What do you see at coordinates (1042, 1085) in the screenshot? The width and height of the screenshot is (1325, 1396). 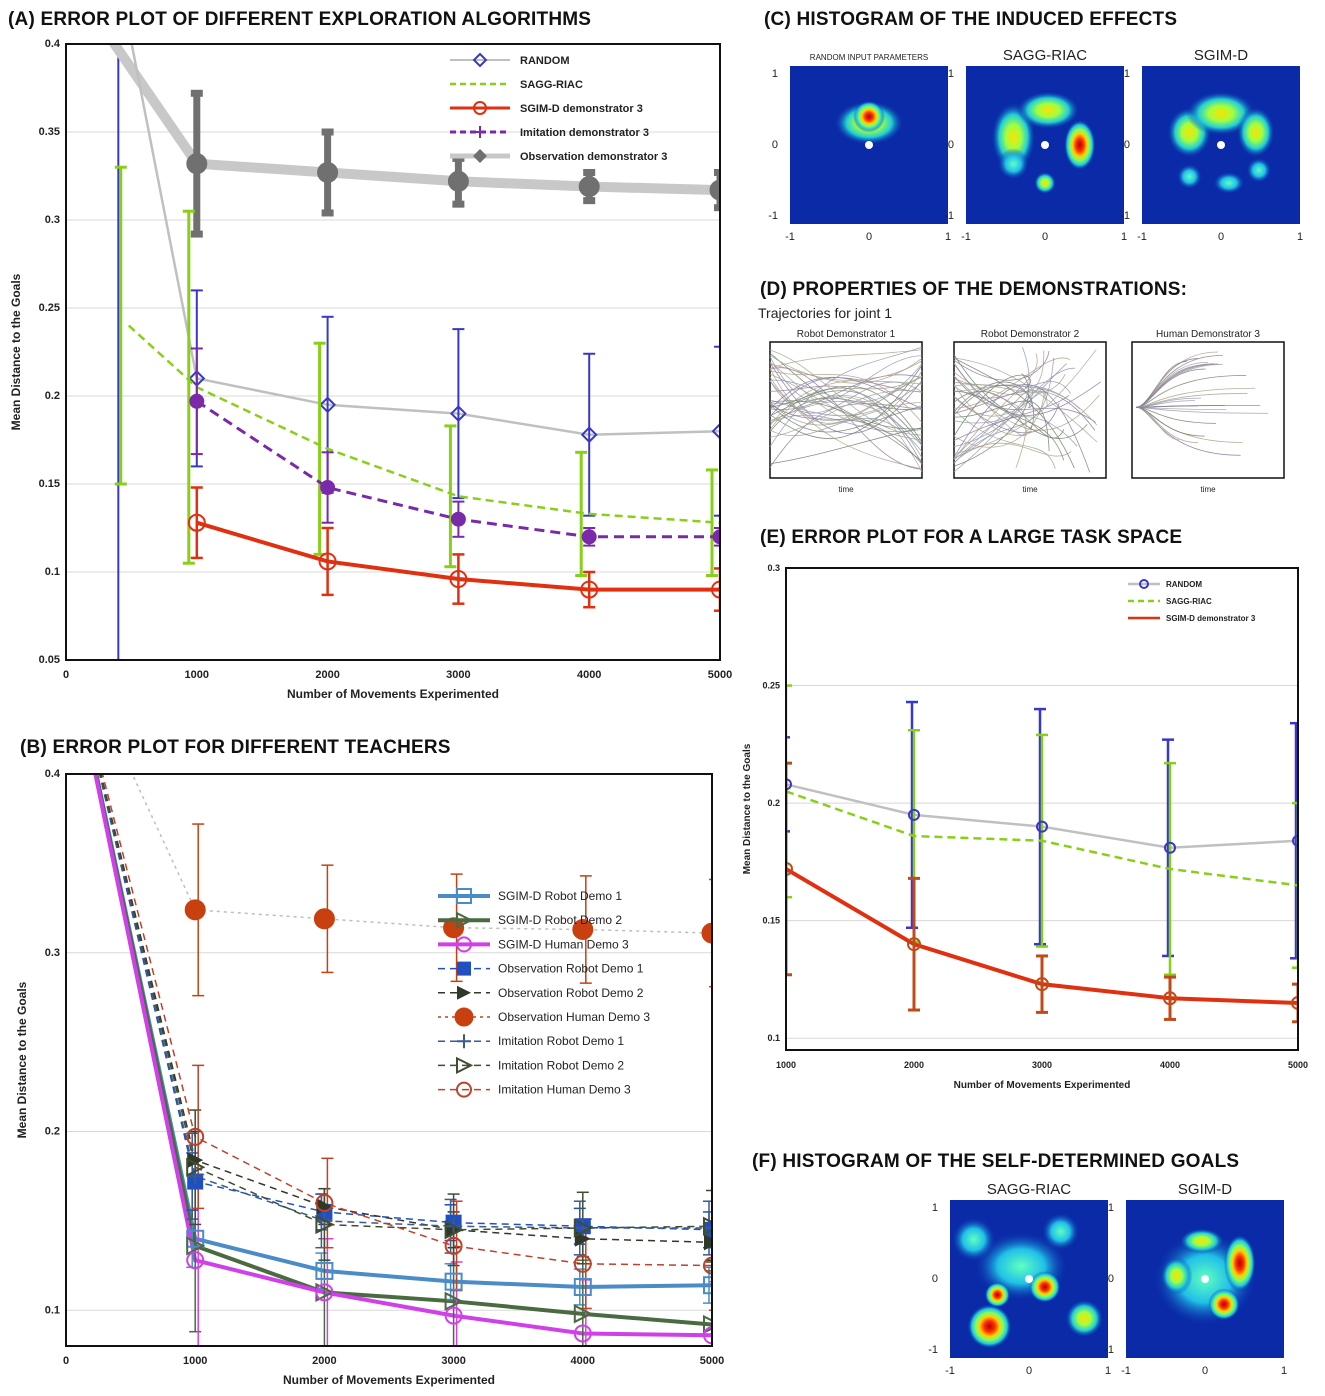 I see `x-axis-label: Number of Movements Experimented` at bounding box center [1042, 1085].